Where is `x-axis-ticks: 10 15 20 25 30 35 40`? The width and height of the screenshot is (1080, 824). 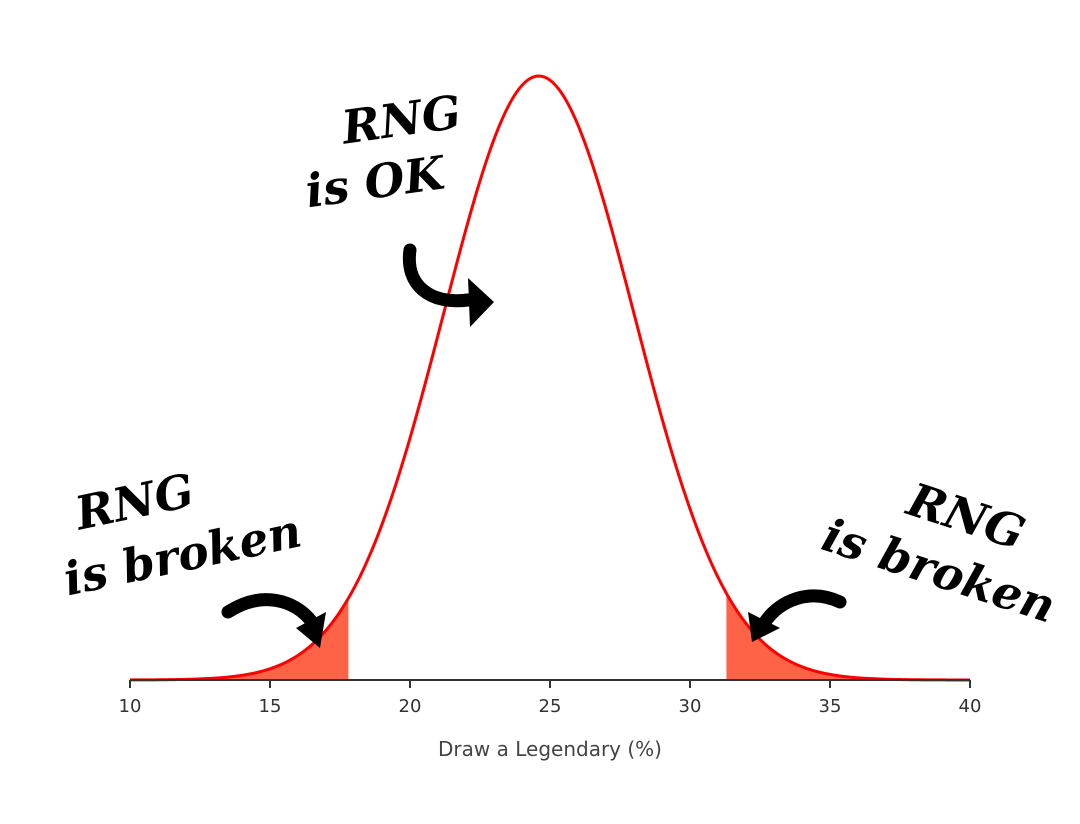
x-axis-ticks: 10 15 20 25 30 35 40 is located at coordinates (550, 698).